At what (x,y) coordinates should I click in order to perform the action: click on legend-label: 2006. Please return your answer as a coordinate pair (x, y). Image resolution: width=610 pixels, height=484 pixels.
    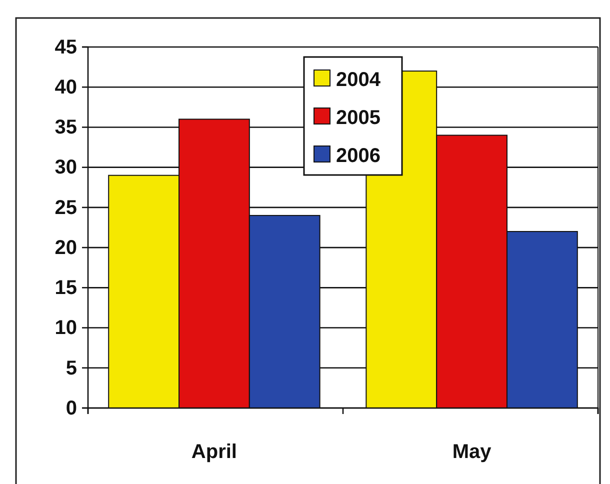
    Looking at the image, I should click on (358, 156).